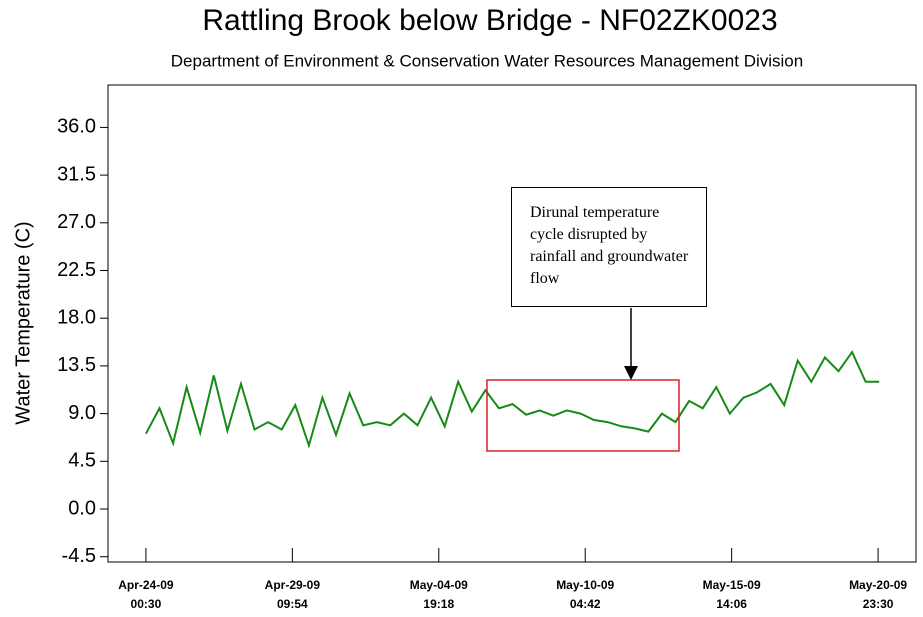  Describe the element at coordinates (76, 222) in the screenshot. I see `y-tick-label: 27.0` at that location.